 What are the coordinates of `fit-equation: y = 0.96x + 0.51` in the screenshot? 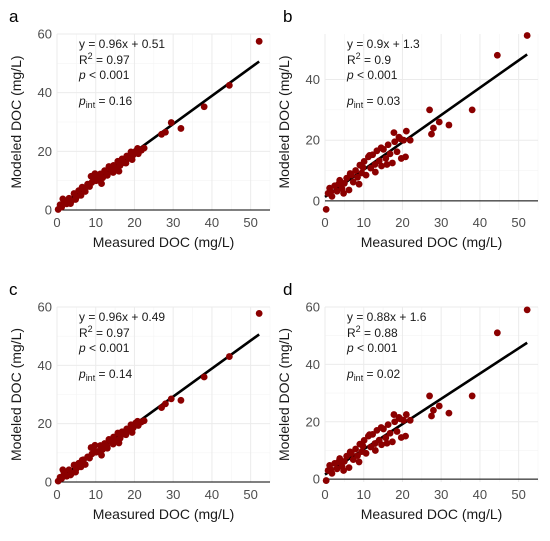 It's located at (122, 44).